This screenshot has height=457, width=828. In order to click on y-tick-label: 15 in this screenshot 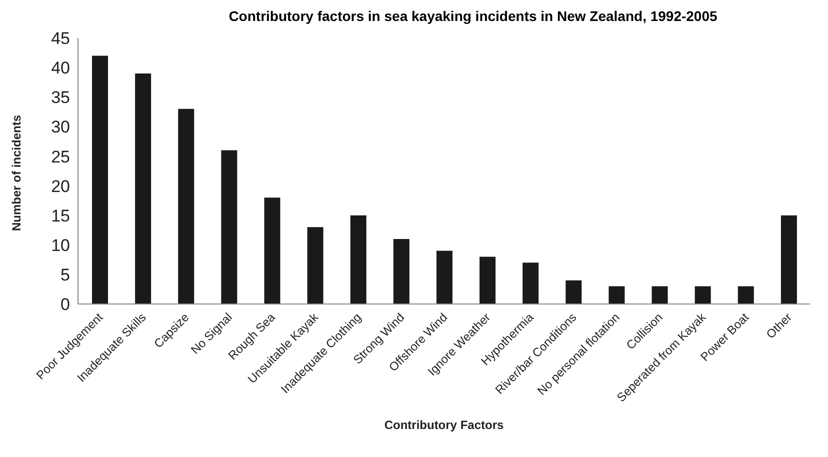, I will do `click(60, 216)`.